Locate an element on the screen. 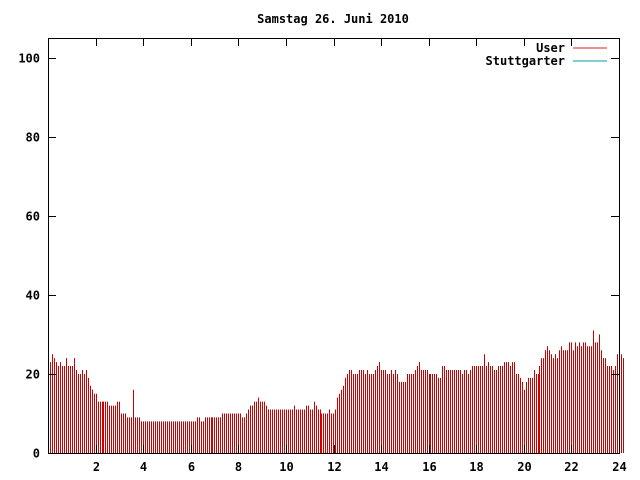  x-tick-label: 6 is located at coordinates (191, 467).